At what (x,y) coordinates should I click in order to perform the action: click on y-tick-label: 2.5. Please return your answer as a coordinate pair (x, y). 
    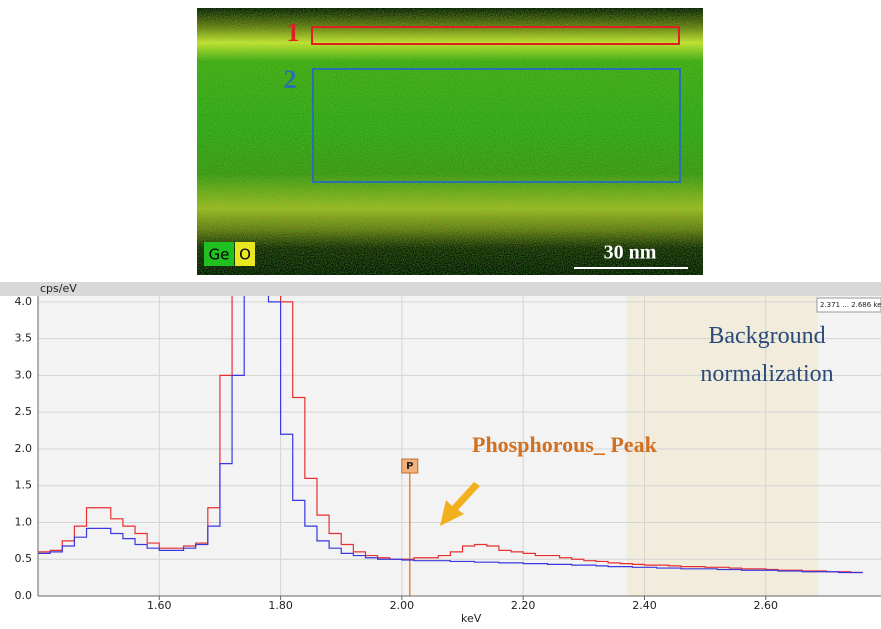
    Looking at the image, I should click on (24, 411).